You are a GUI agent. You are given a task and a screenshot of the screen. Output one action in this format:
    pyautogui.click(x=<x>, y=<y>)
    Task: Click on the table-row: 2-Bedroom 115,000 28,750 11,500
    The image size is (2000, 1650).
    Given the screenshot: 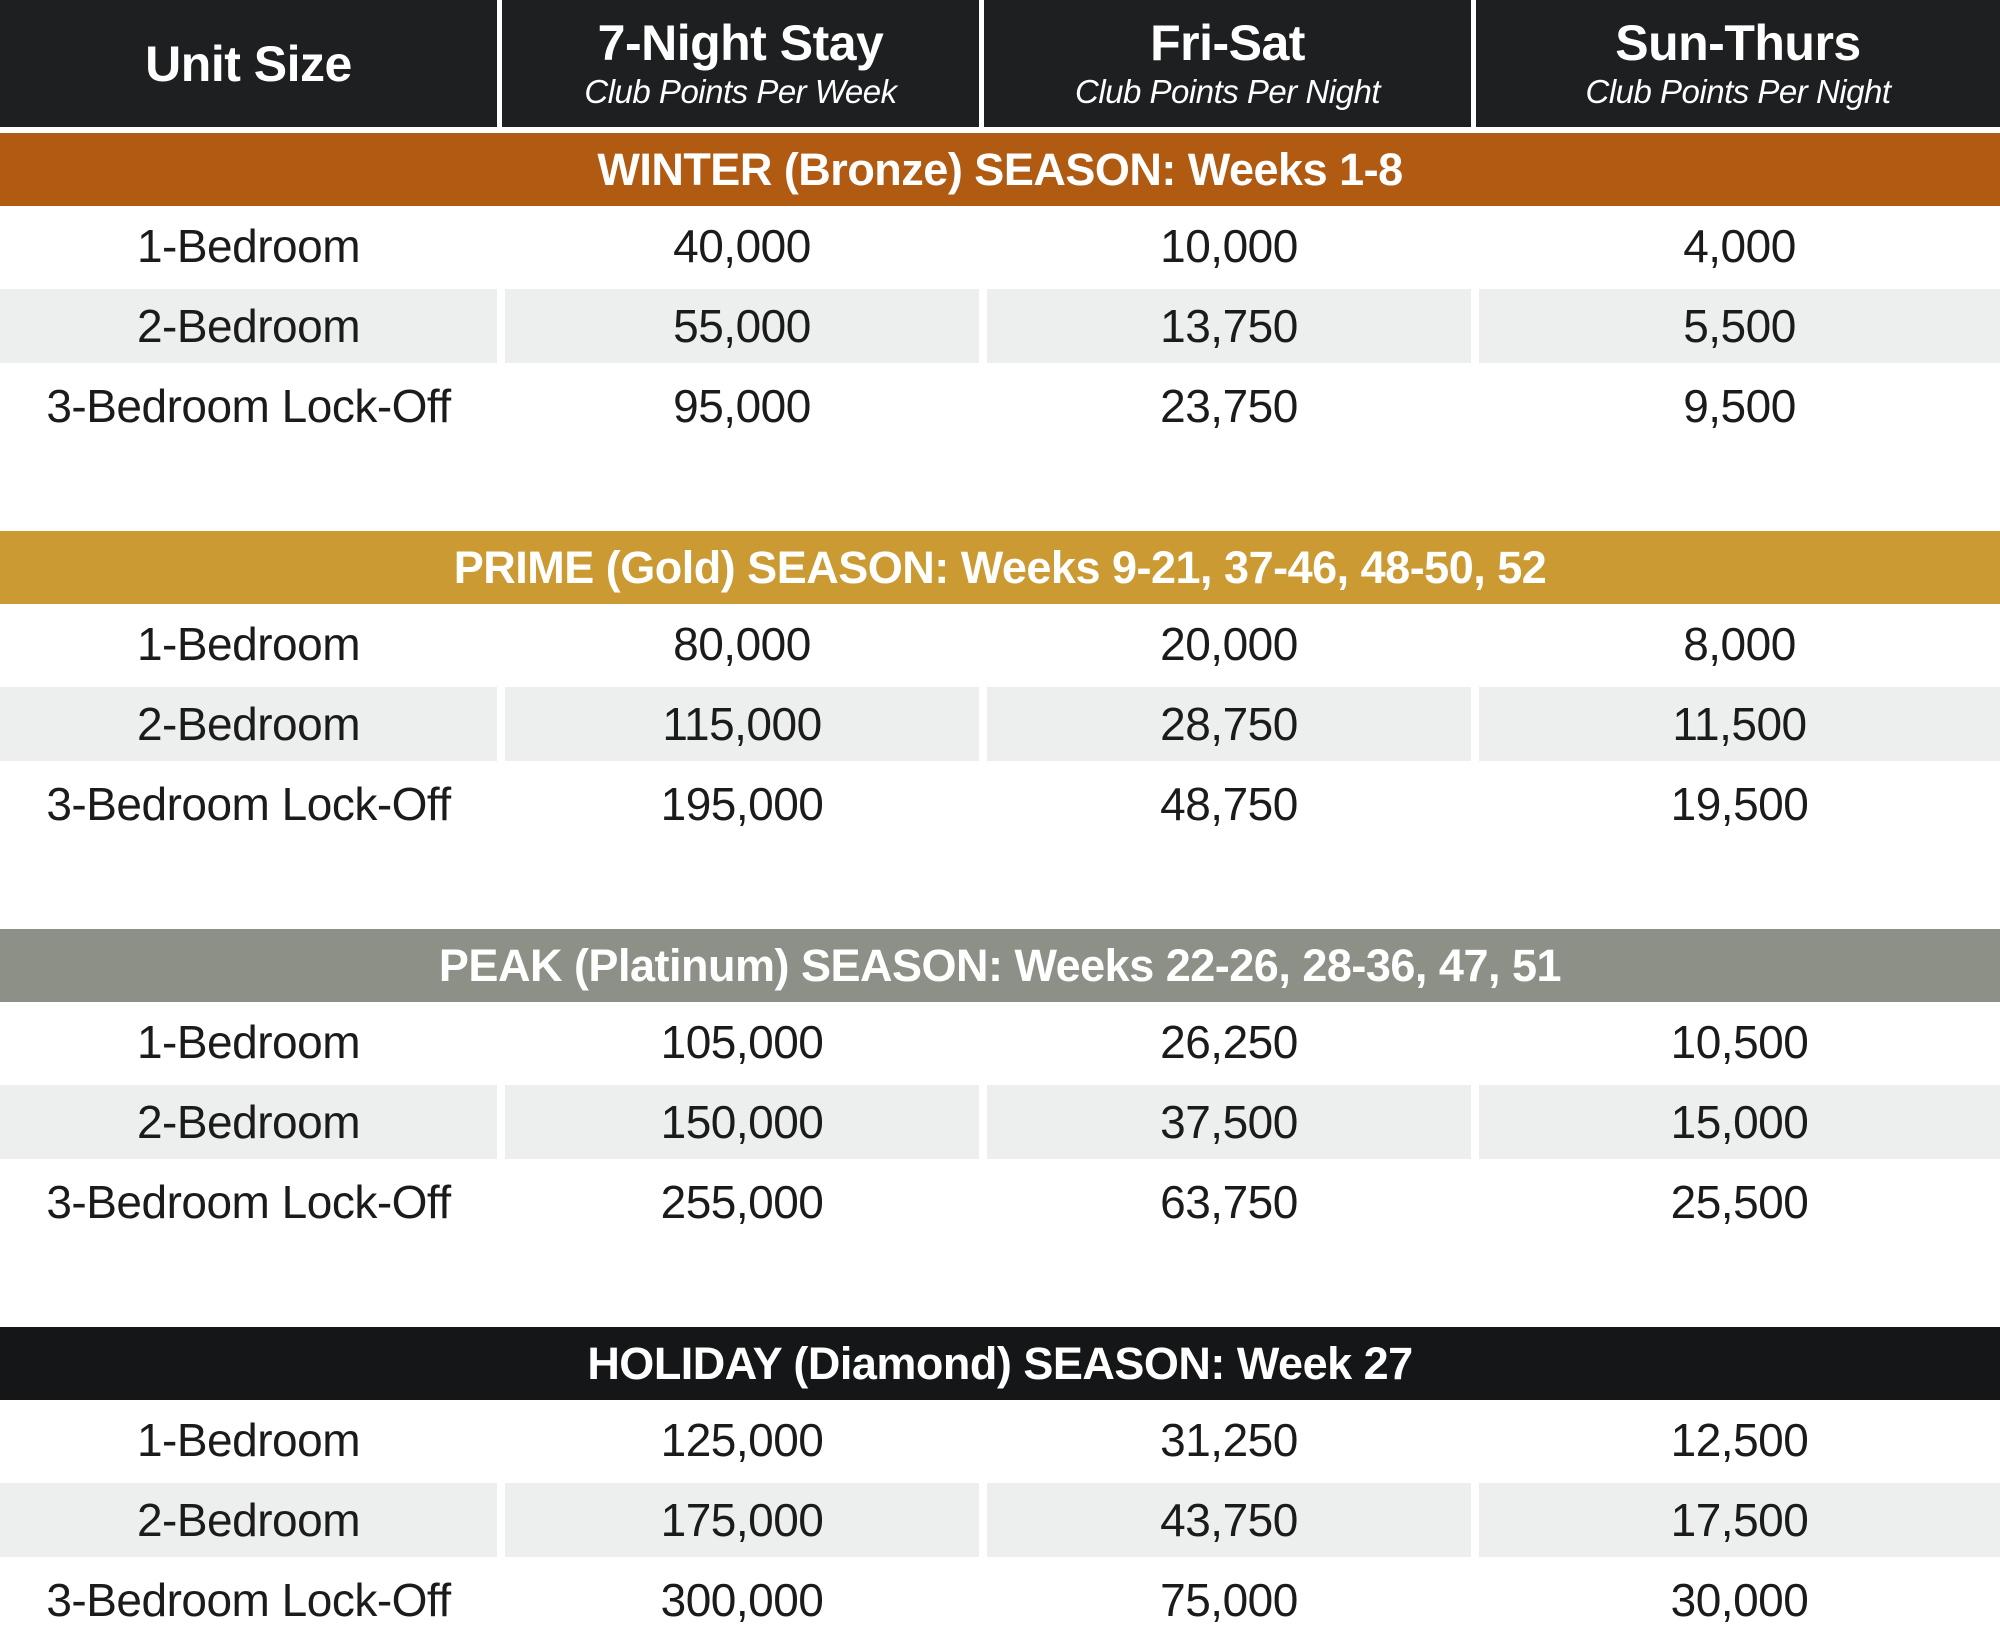 What is the action you would take?
    pyautogui.click(x=1000, y=724)
    